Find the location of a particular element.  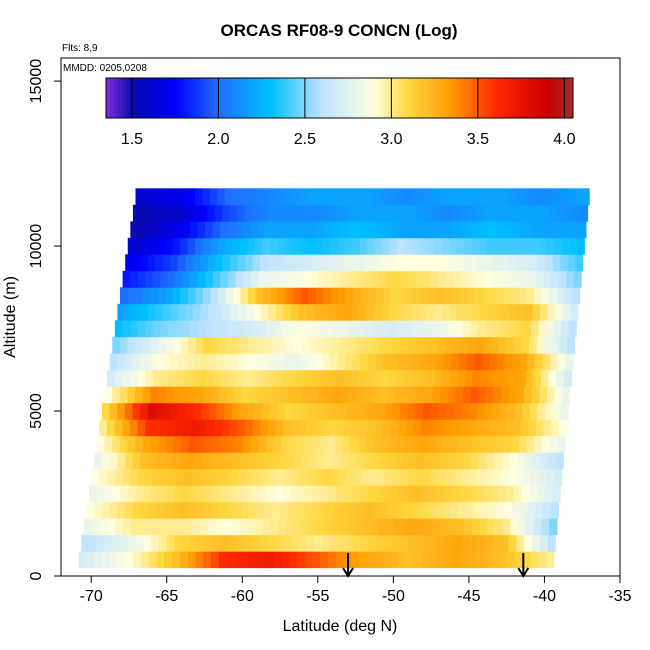

x-tick-label: -40 is located at coordinates (544, 596).